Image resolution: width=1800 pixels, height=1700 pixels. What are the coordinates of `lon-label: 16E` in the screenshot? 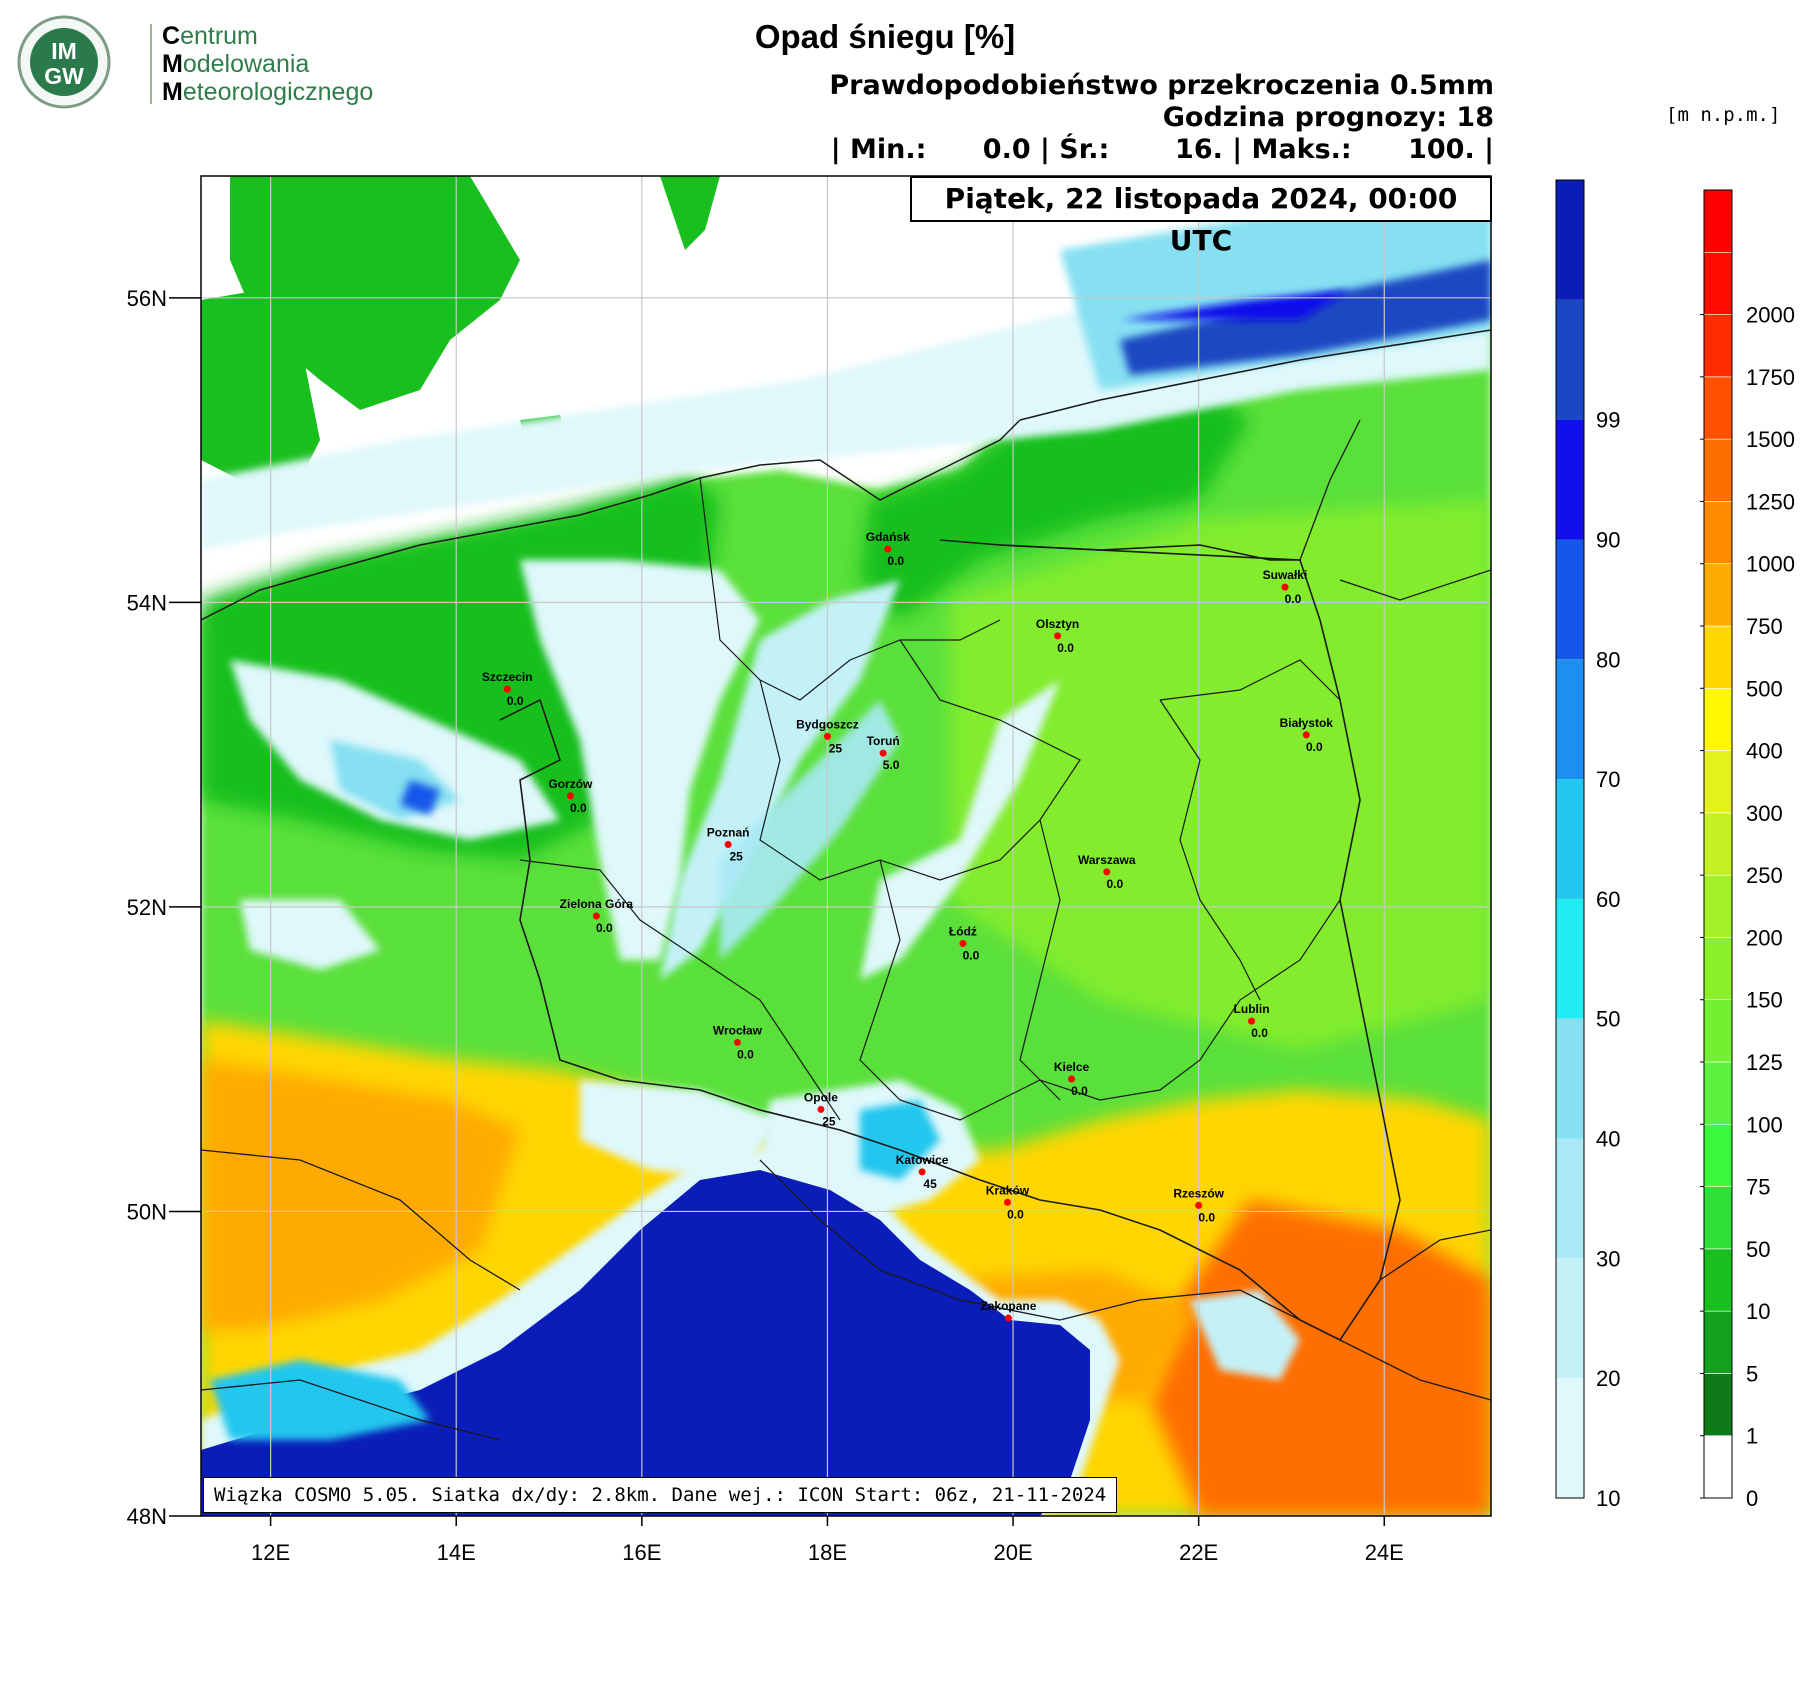 It's located at (641, 1552).